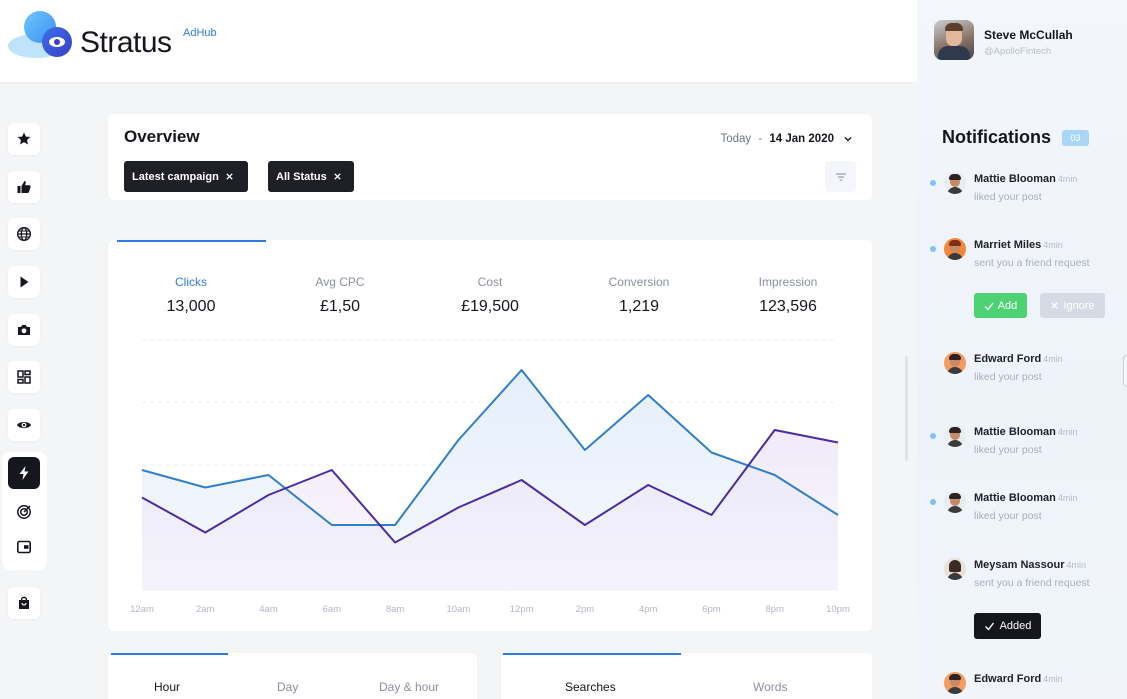 Image resolution: width=1127 pixels, height=699 pixels. I want to click on metric-tab-clicks: Clicks 13,000, so click(191, 295).